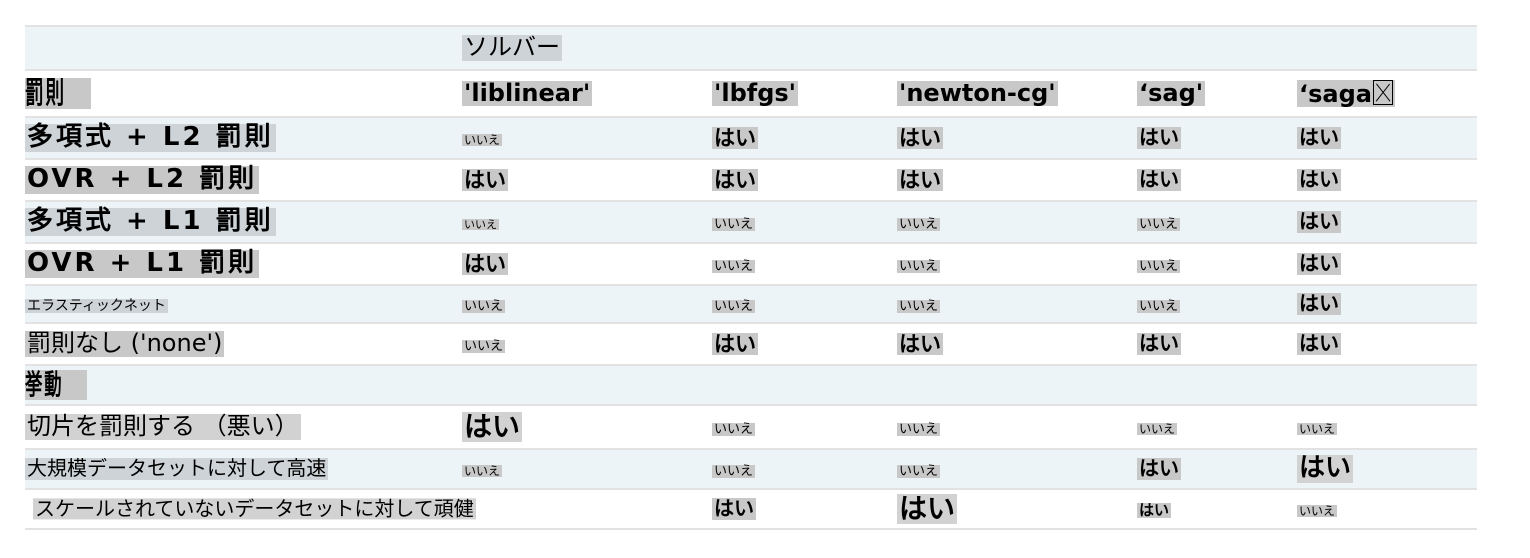  Describe the element at coordinates (150, 137) in the screenshot. I see `row-label: 多項式 + L2 罰則` at that location.